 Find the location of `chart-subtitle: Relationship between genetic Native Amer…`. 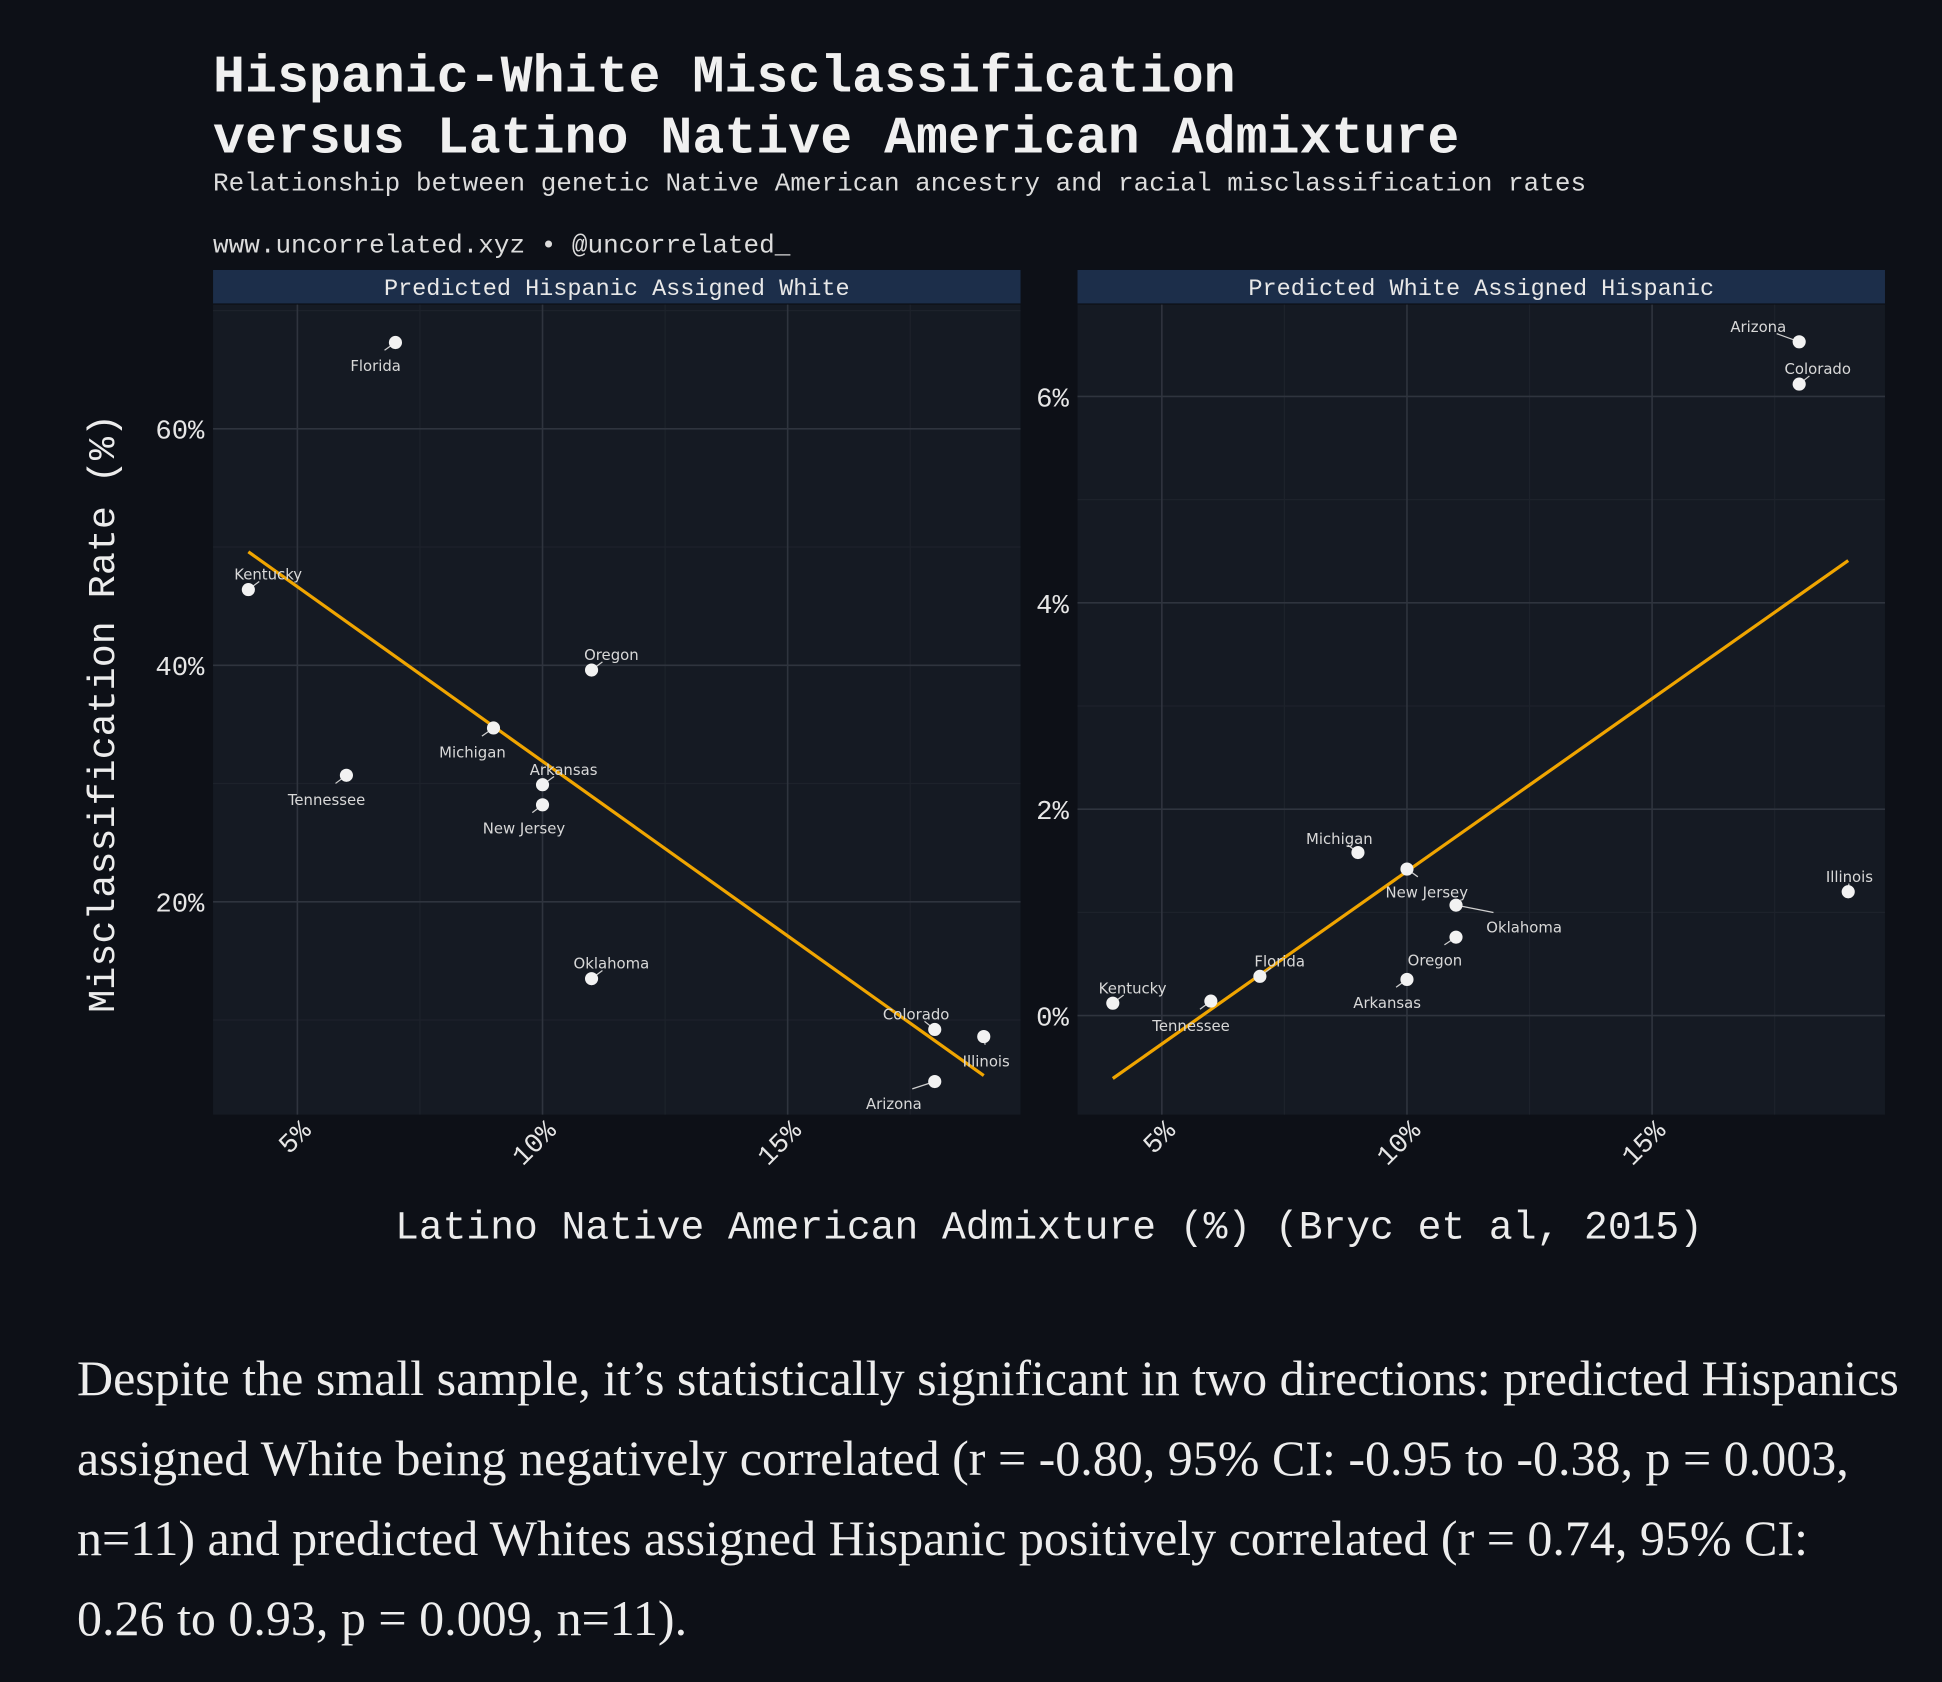

chart-subtitle: Relationship between genetic Native Amer… is located at coordinates (899, 184).